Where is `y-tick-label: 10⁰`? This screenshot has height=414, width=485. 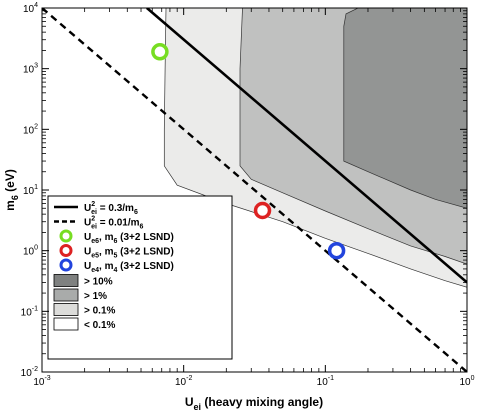
y-tick-label: 10⁰ is located at coordinates (30, 251).